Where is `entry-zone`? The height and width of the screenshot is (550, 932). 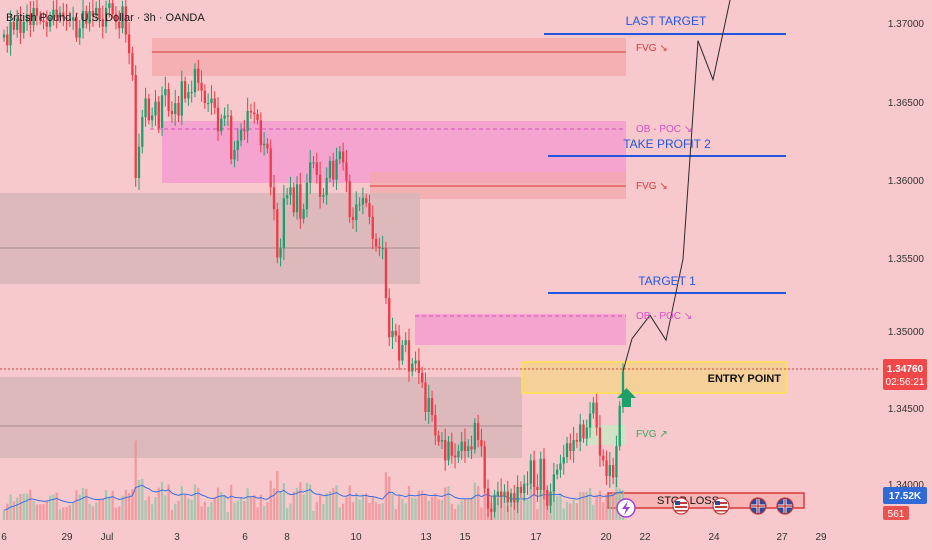 entry-zone is located at coordinates (654, 377).